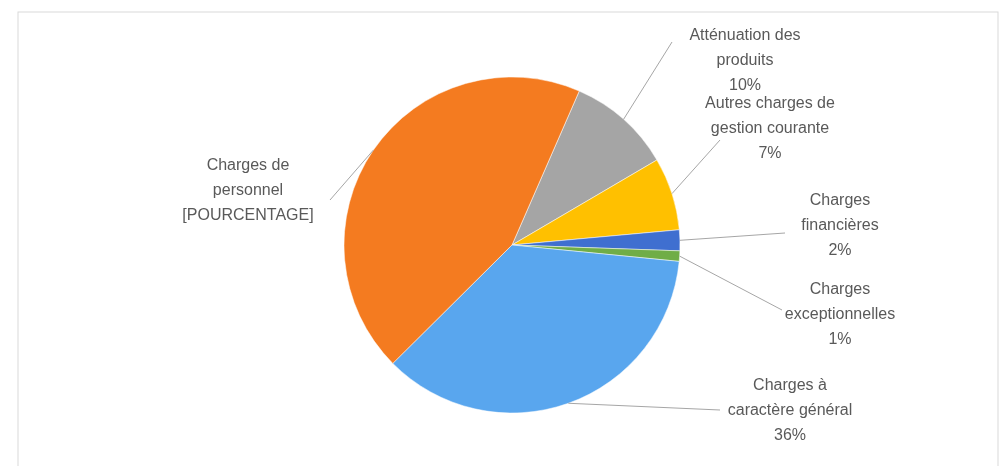 The height and width of the screenshot is (466, 1003). What do you see at coordinates (790, 434) in the screenshot?
I see `data-label: 36%` at bounding box center [790, 434].